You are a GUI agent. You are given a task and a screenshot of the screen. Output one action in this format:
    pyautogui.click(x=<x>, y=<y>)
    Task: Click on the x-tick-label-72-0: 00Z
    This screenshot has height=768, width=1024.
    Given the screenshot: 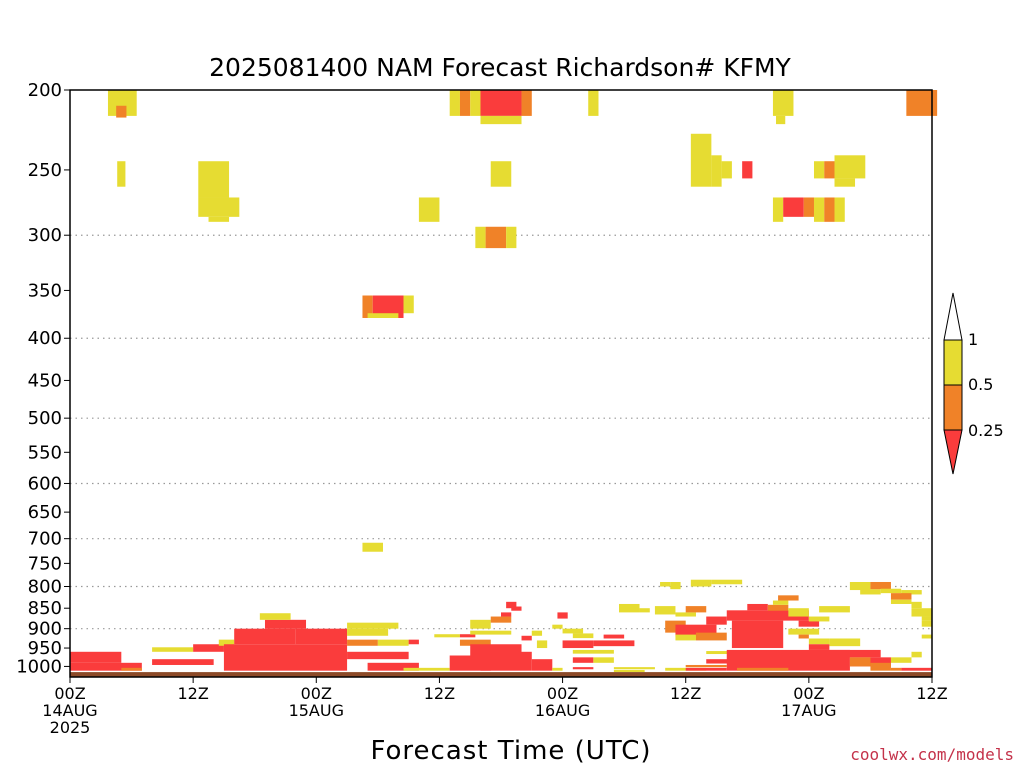 What is the action you would take?
    pyautogui.click(x=808, y=693)
    